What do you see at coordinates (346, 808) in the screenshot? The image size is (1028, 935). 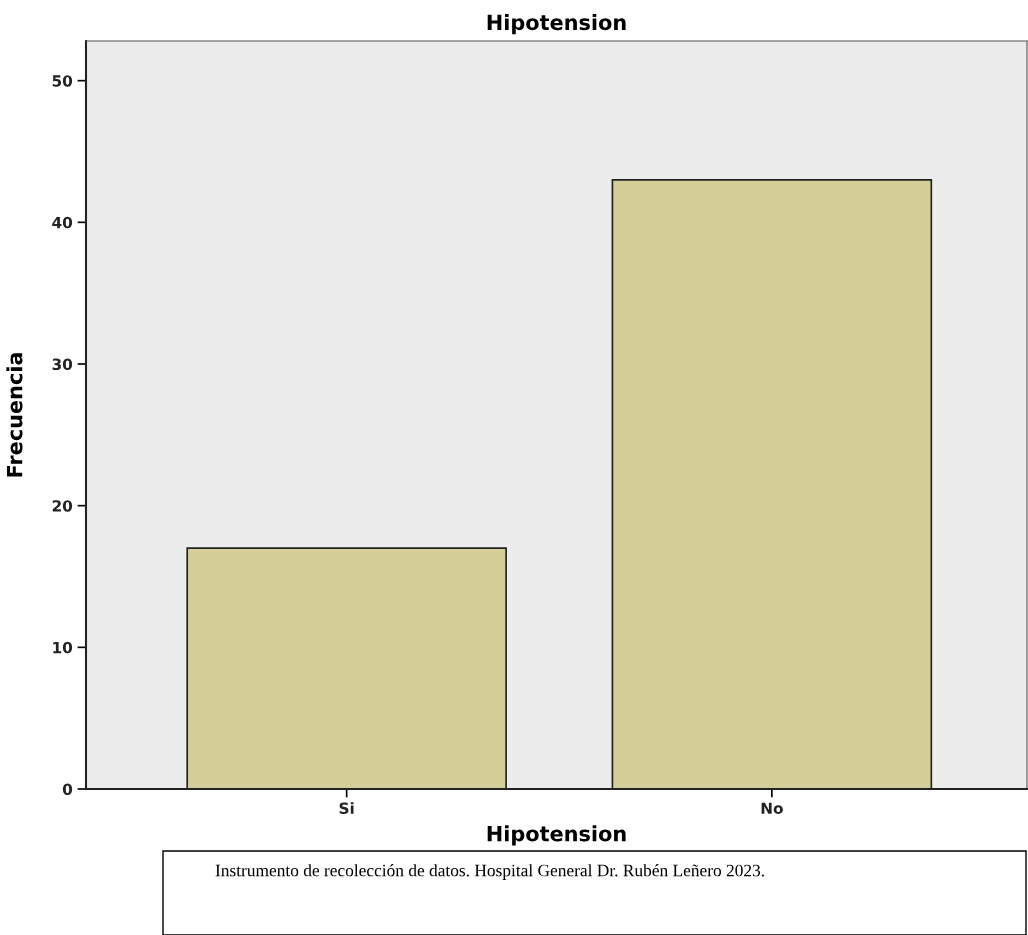 I see `x-tick-label: Si` at bounding box center [346, 808].